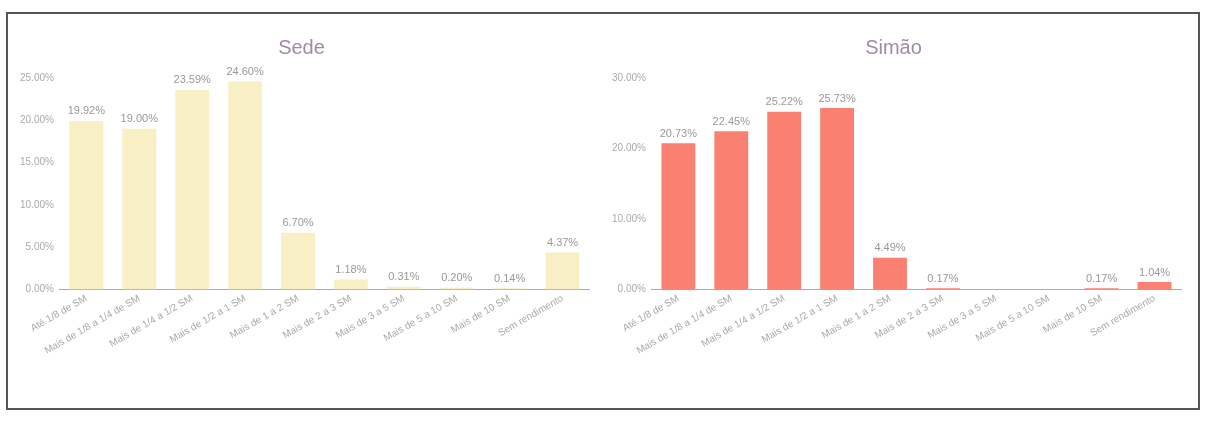  What do you see at coordinates (837, 97) in the screenshot?
I see `data-label: 25.73%` at bounding box center [837, 97].